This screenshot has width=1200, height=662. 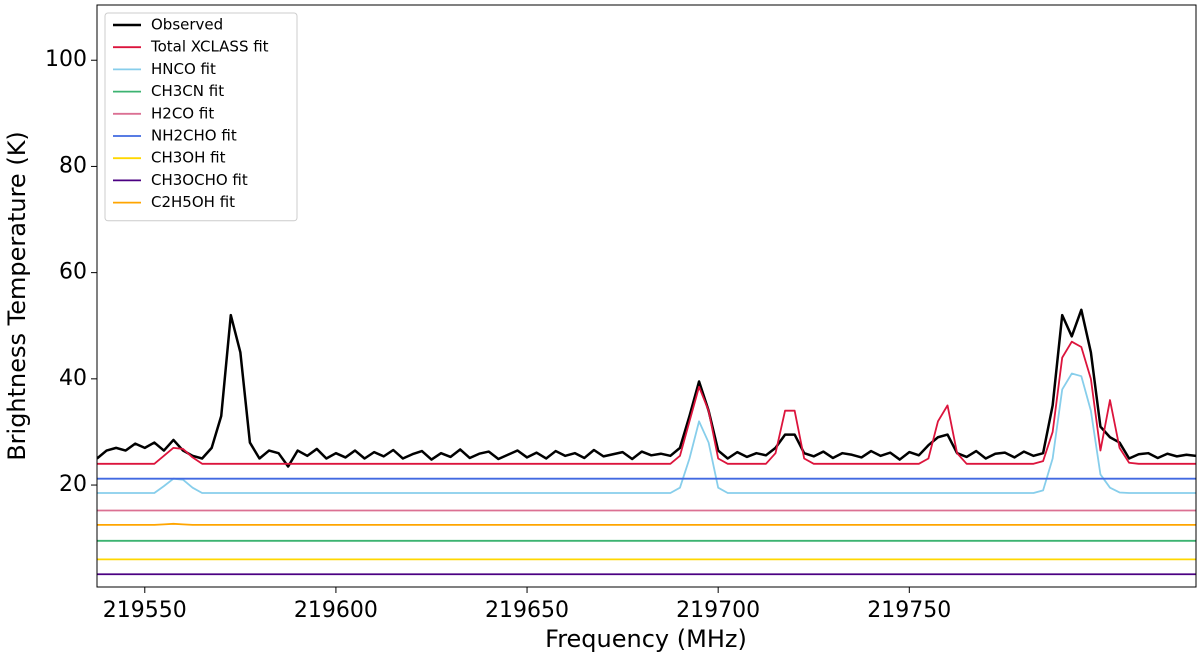 I want to click on x-tick-label: 219600, so click(x=336, y=610).